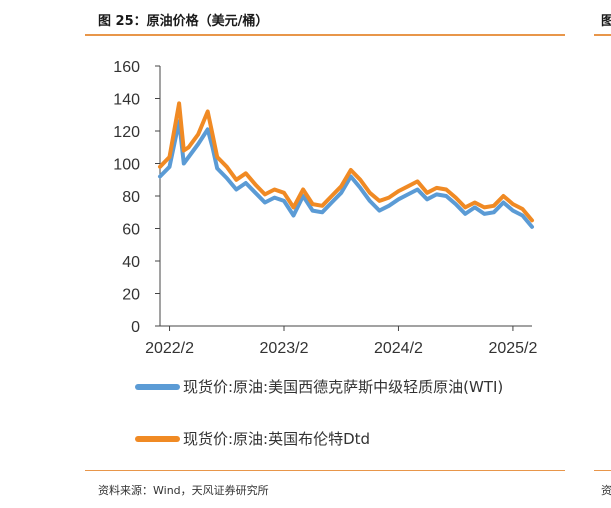  Describe the element at coordinates (126, 67) in the screenshot. I see `y-tick-label: 160` at that location.